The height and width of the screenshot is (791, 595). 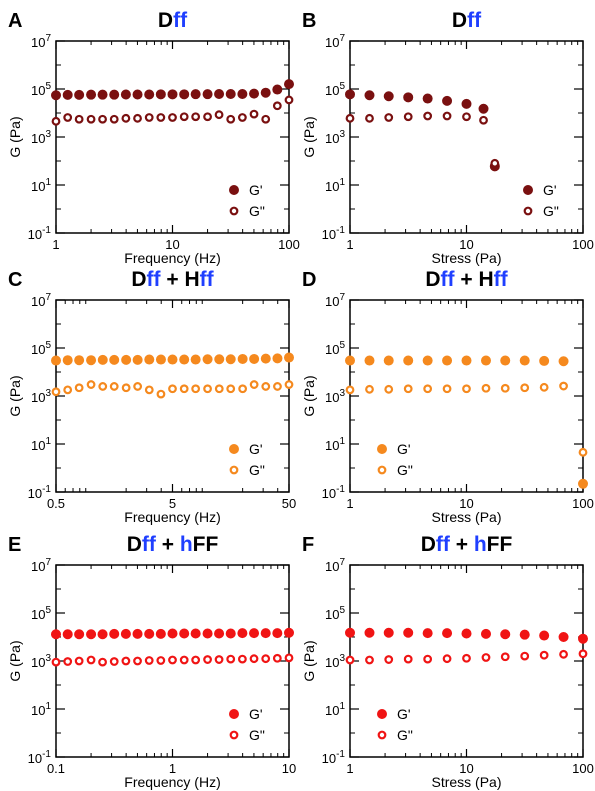 What do you see at coordinates (257, 211) in the screenshot?
I see `legend-label: G"` at bounding box center [257, 211].